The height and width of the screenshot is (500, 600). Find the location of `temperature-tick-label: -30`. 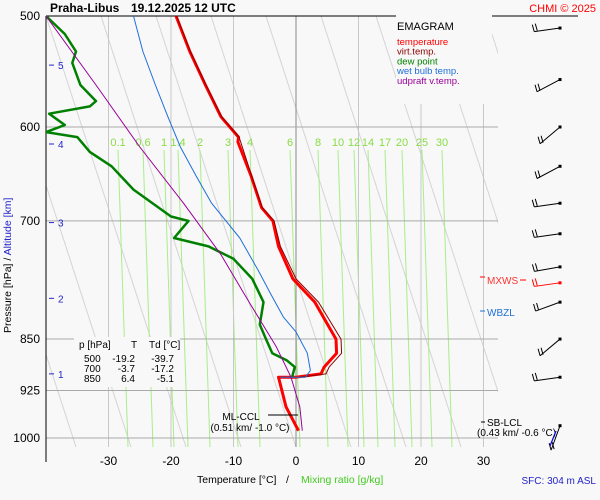

temperature-tick-label: -30 is located at coordinates (109, 461).